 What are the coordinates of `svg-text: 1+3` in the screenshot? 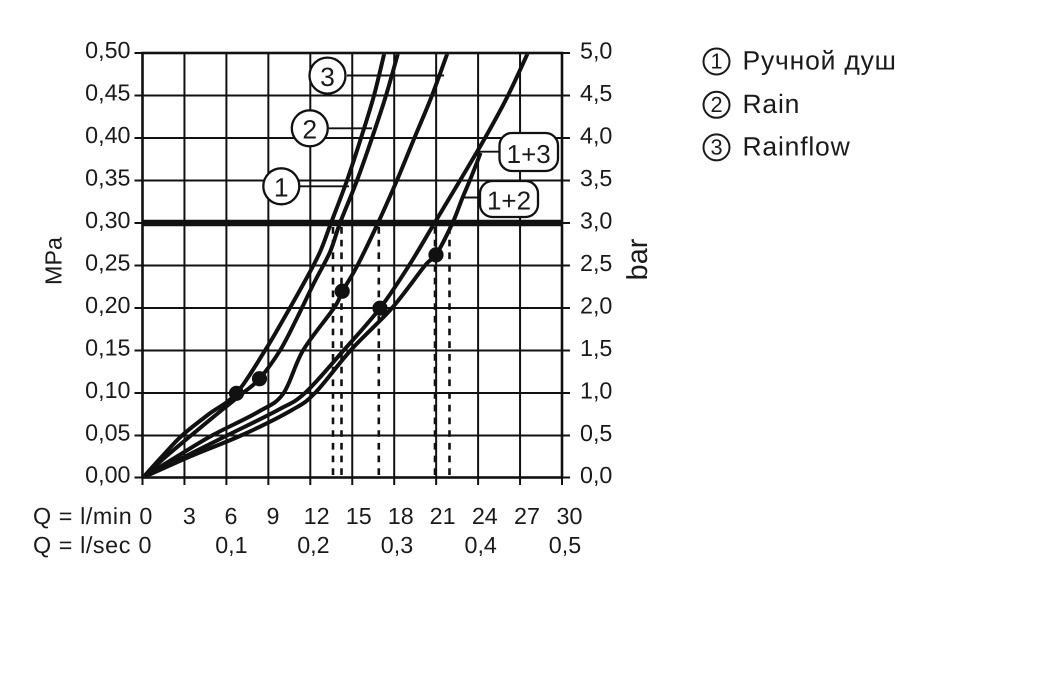 It's located at (529, 154).